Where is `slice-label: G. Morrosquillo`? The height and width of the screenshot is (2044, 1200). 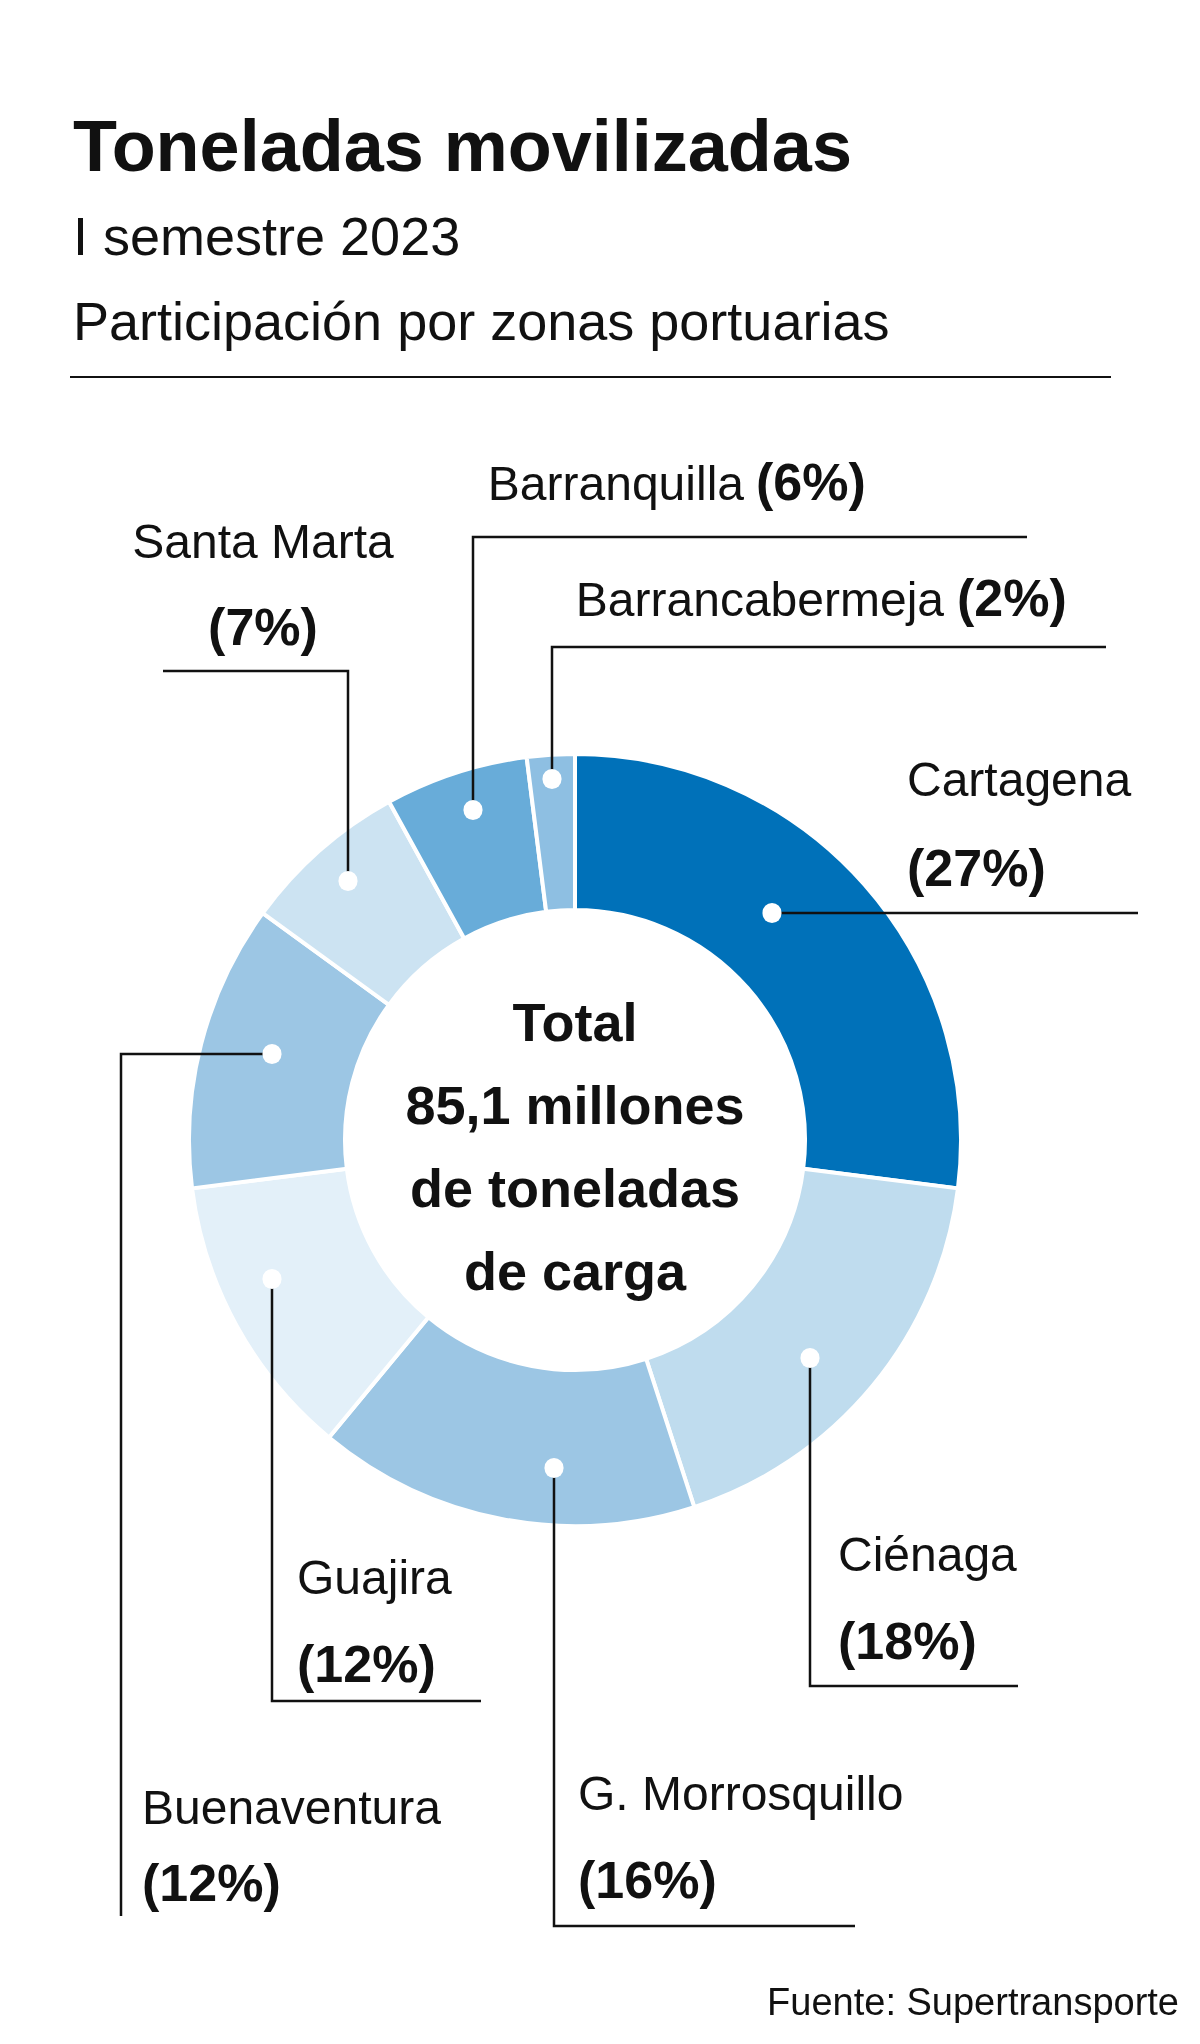
slice-label: G. Morrosquillo is located at coordinates (741, 1793).